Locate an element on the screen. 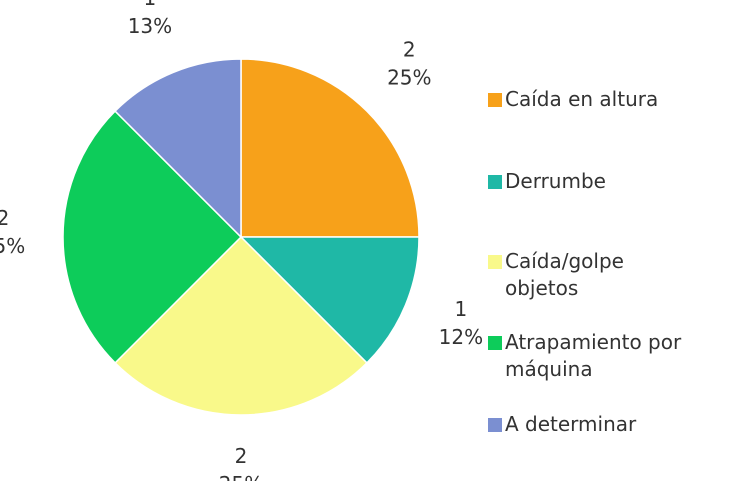 The image size is (729, 481). legend-item: Caída/golpe objetos is located at coordinates (563, 275).